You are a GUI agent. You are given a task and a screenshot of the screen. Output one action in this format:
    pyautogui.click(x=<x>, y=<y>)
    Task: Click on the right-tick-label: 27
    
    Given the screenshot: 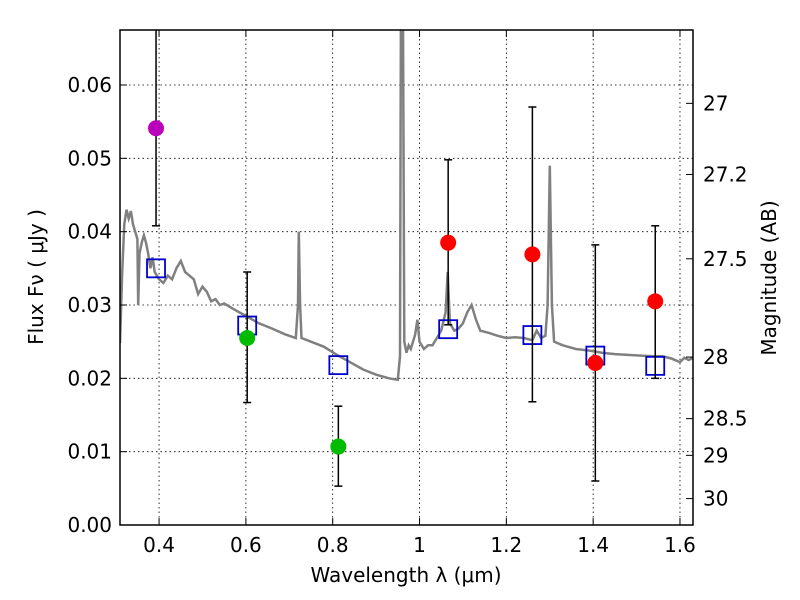 What is the action you would take?
    pyautogui.click(x=715, y=103)
    